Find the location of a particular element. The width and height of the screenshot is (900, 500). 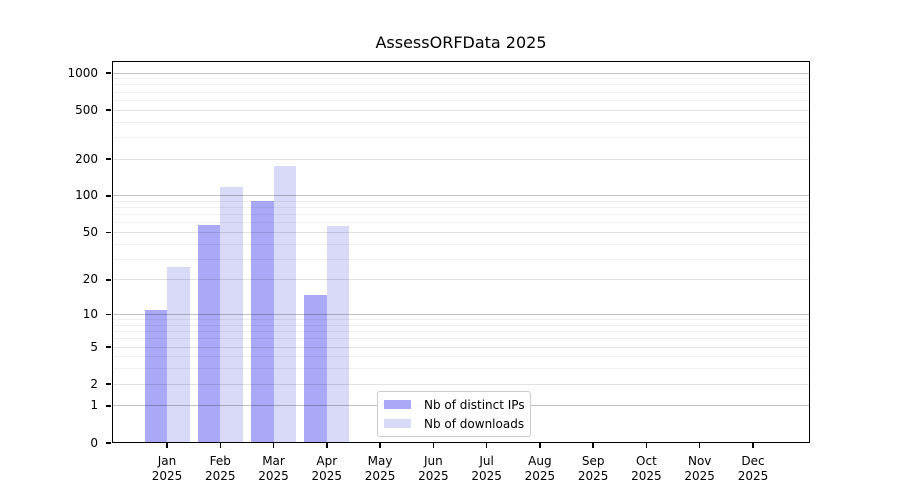

x-tick-month: Apr is located at coordinates (327, 461).